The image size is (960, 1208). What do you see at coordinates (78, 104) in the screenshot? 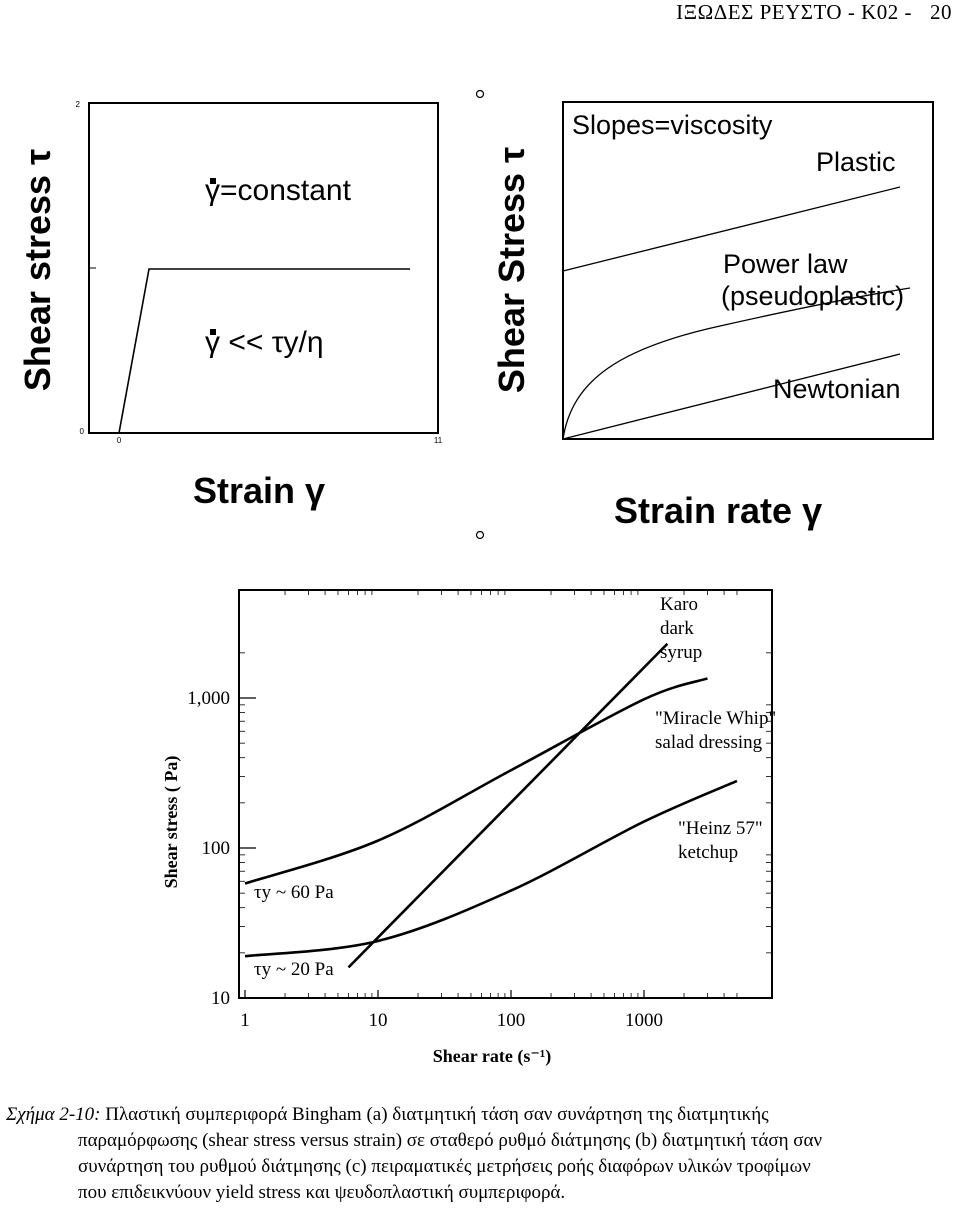
I see `figure-a-ytick-top: 2` at bounding box center [78, 104].